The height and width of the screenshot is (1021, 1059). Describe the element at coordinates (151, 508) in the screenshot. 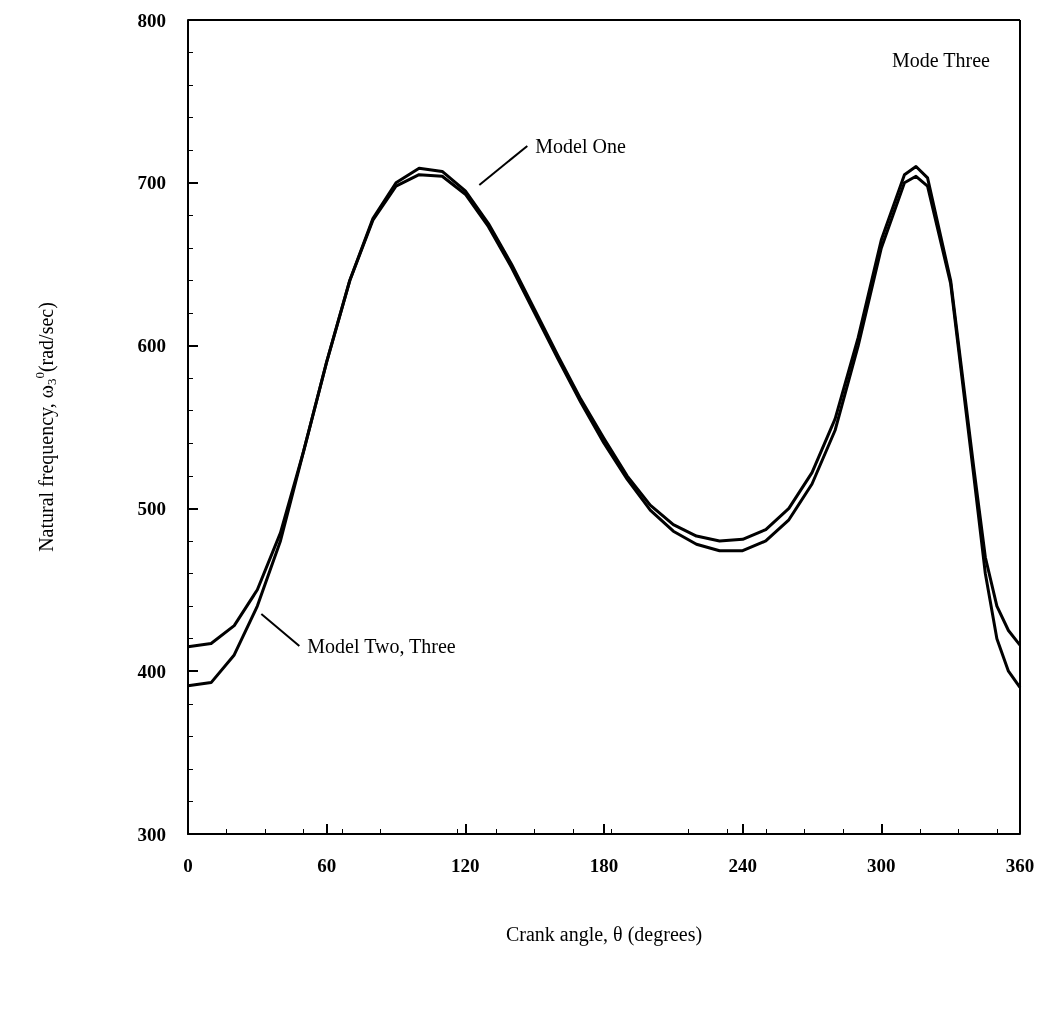

I see `y-tick-label: 500` at that location.